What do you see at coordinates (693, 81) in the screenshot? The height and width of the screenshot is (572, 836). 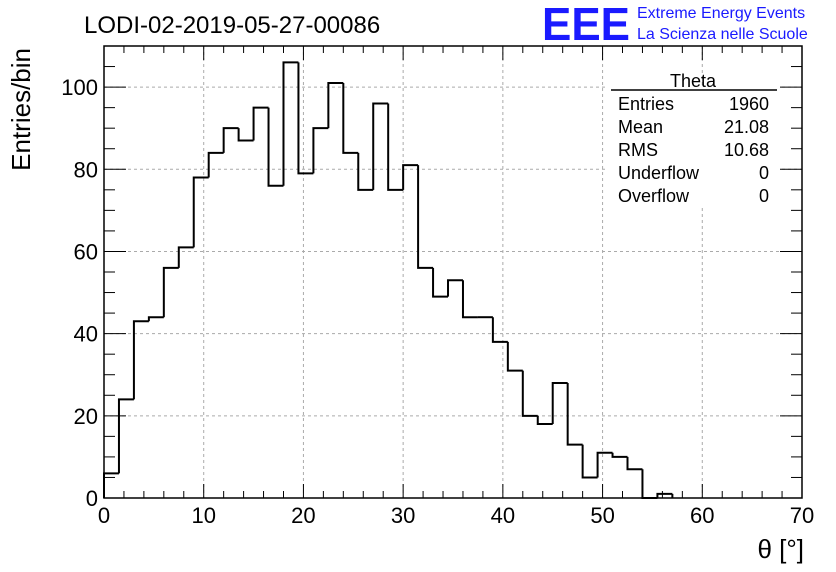 I see `stats-box-name: Theta` at bounding box center [693, 81].